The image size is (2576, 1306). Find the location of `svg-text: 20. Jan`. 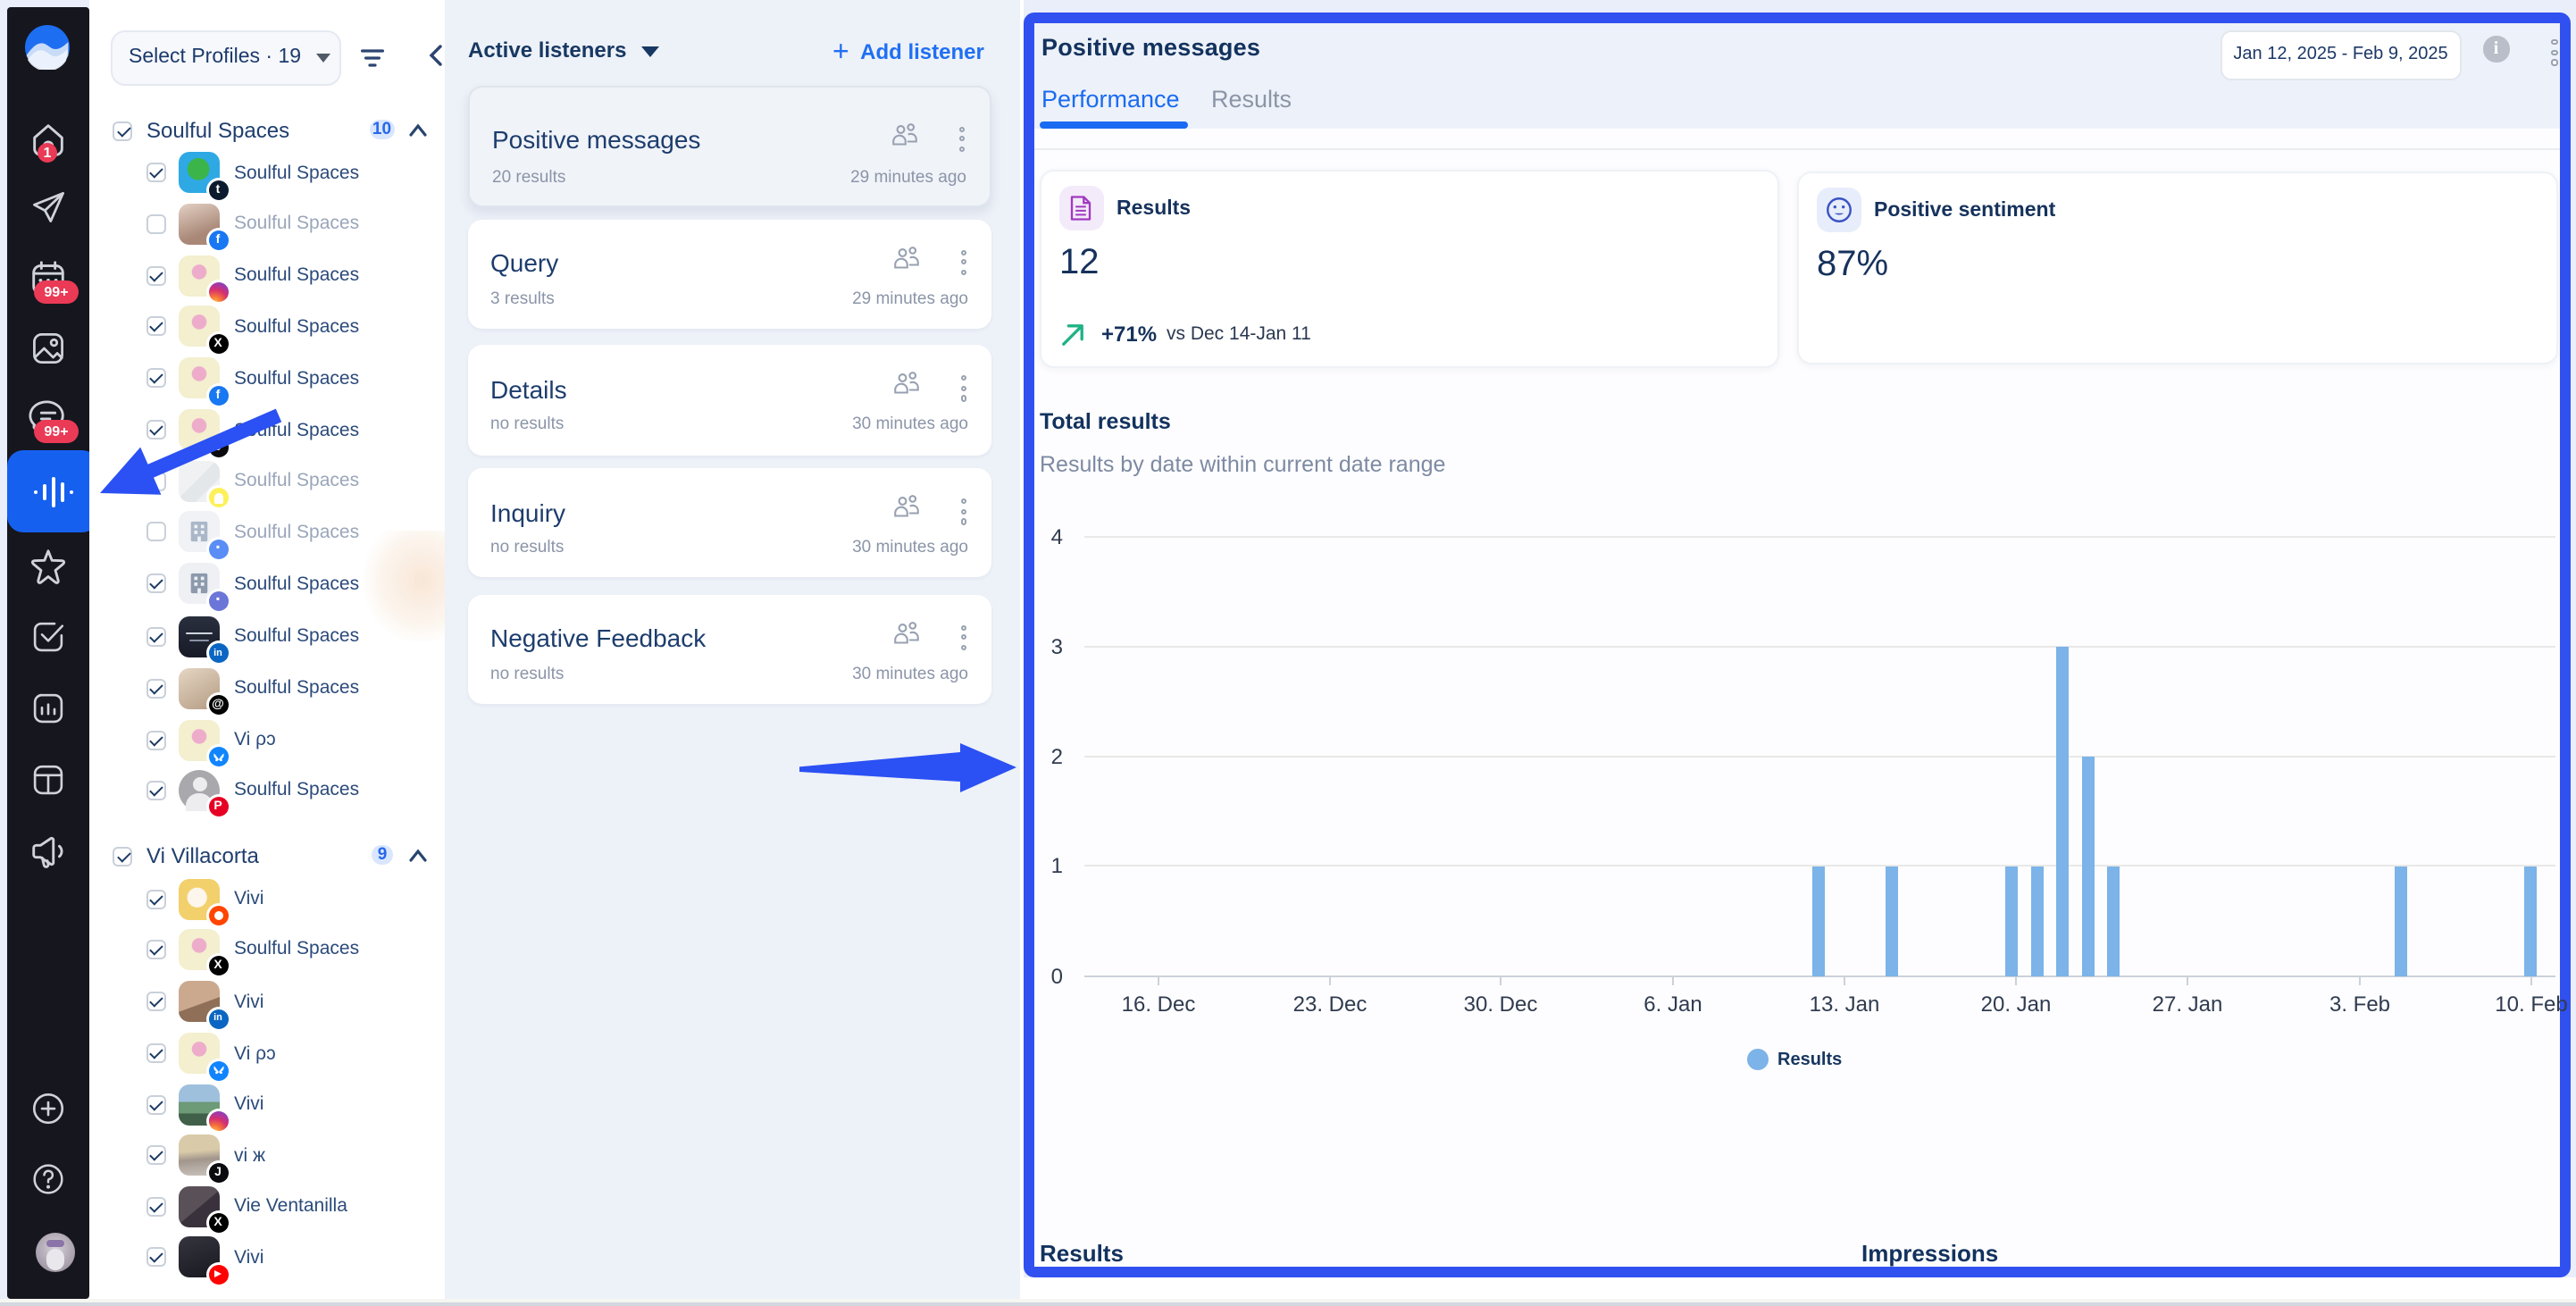

svg-text: 20. Jan is located at coordinates (2017, 1004).